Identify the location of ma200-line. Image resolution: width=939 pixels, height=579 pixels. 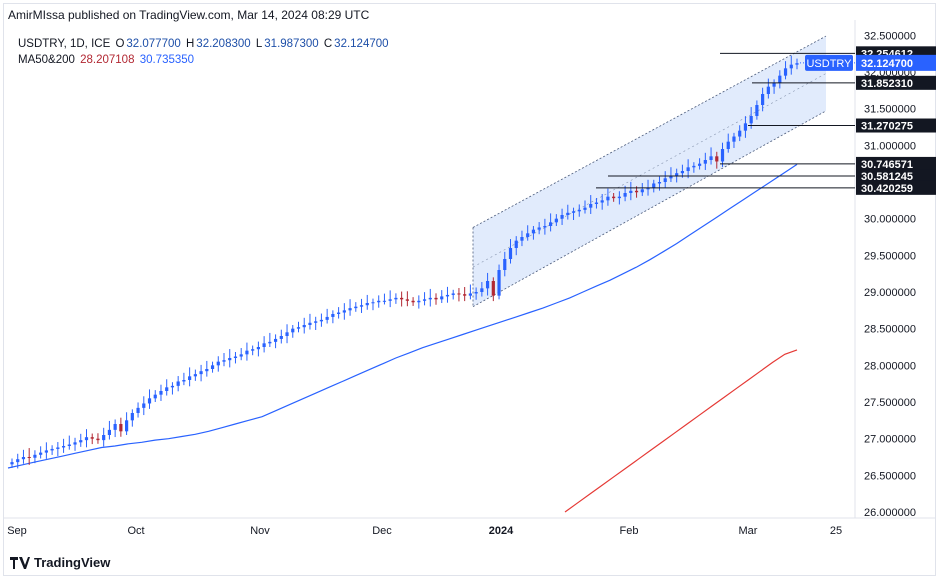
(681, 431).